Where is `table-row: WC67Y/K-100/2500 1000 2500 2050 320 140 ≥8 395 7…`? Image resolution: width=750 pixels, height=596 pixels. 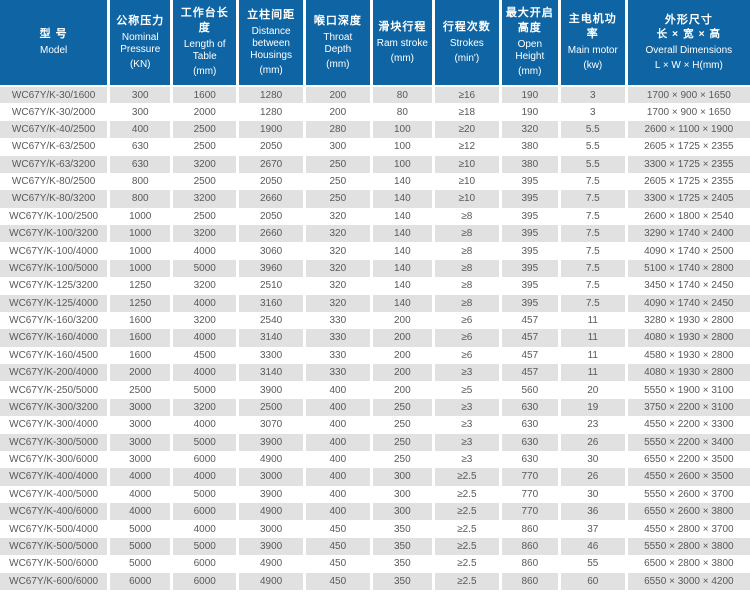 table-row: WC67Y/K-100/2500 1000 2500 2050 320 140 ≥8 395 7… is located at coordinates (375, 216).